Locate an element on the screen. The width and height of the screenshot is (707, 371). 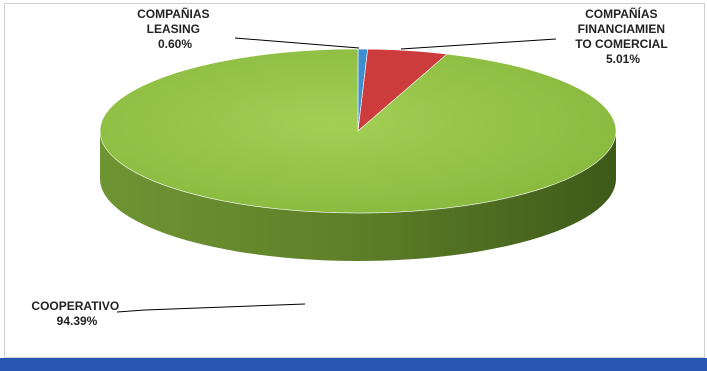
slice-label-leasing: COMPAÑIAS LEASING 0.60% is located at coordinates (175, 28).